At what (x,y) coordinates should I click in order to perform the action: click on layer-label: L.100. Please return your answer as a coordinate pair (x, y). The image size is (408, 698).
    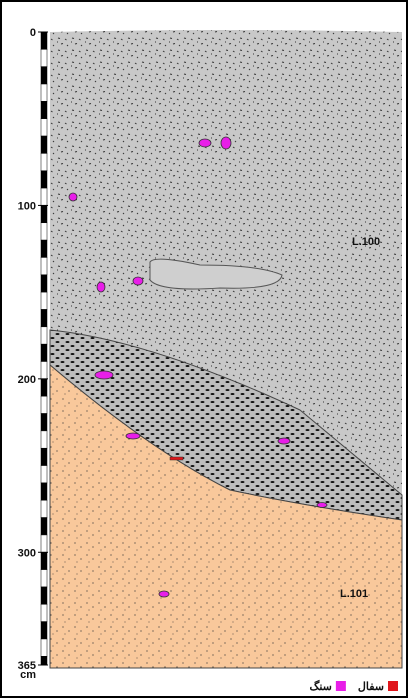
    Looking at the image, I should click on (366, 242).